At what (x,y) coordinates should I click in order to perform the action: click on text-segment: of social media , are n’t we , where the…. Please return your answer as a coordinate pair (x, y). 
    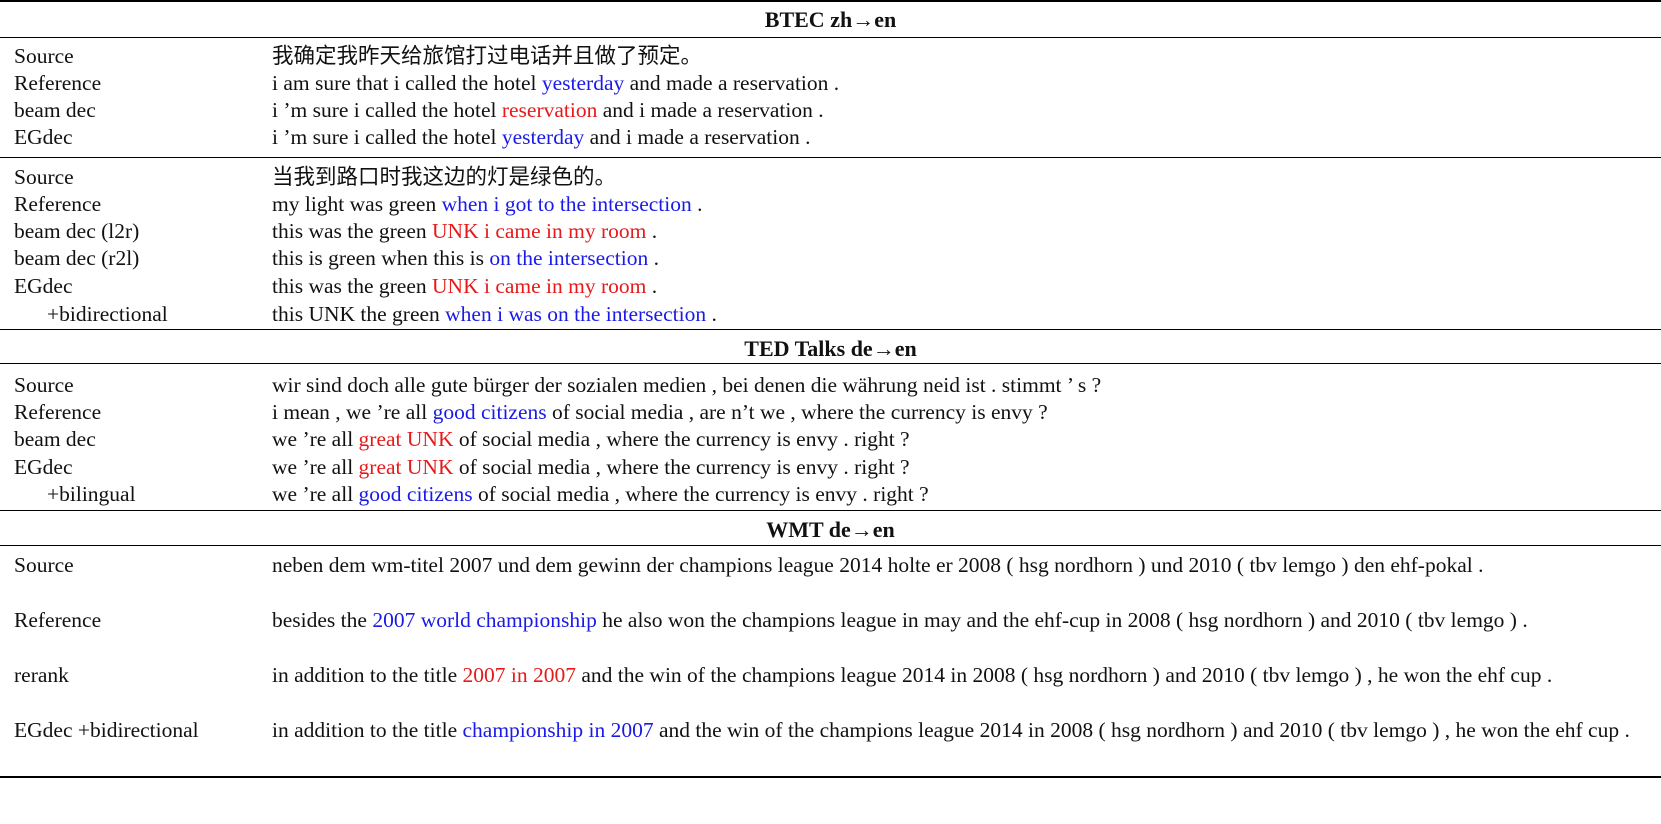
    Looking at the image, I should click on (797, 412).